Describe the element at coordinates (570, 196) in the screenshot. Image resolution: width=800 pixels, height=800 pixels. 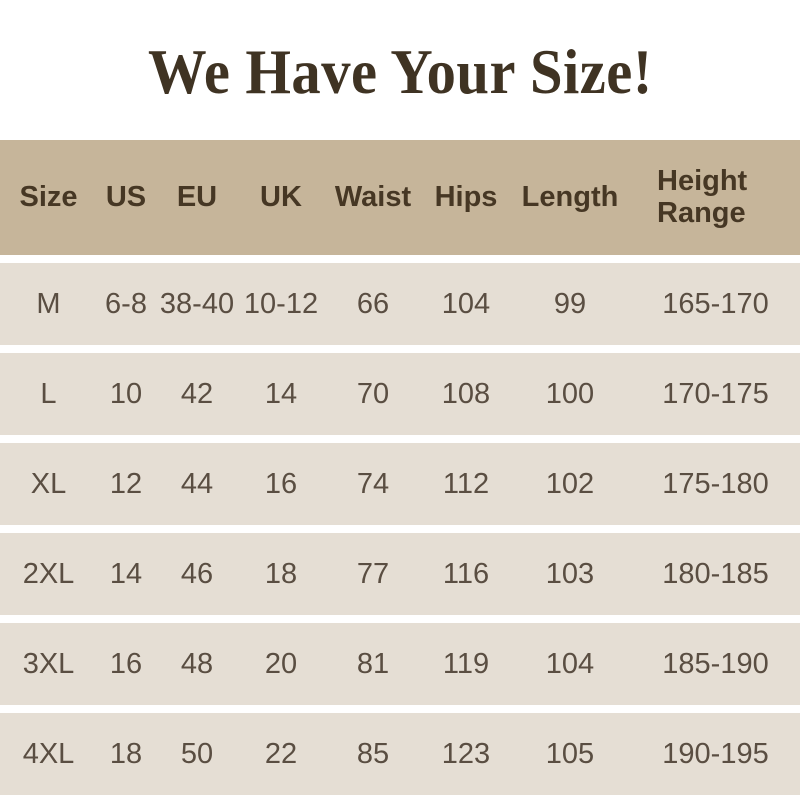
I see `column-header-length: Length` at that location.